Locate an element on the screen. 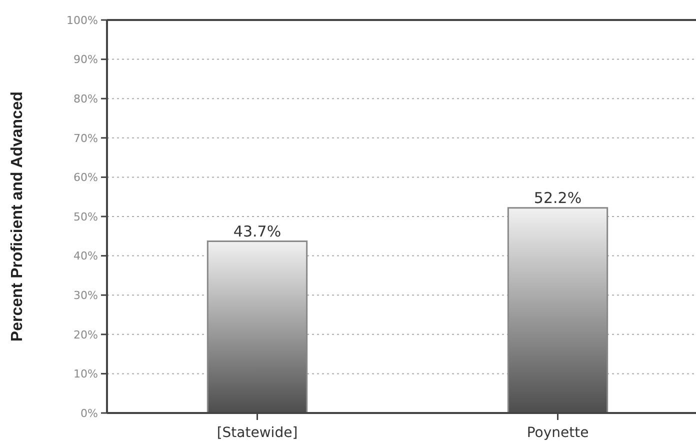 The width and height of the screenshot is (696, 447). y-tick-label: 90% is located at coordinates (86, 59).